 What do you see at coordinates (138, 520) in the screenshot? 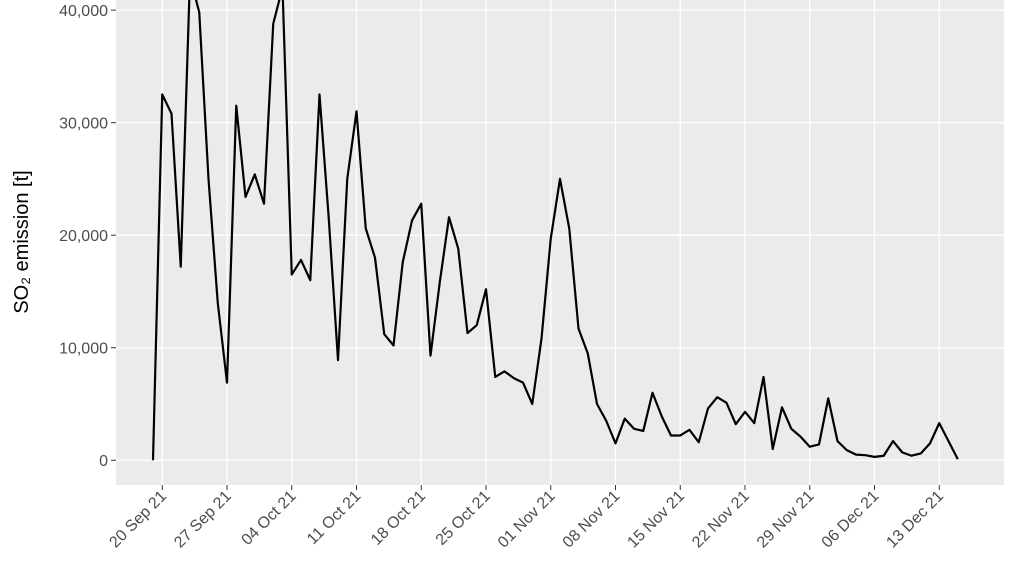
I see `x-tick-label: 20 Sep 21` at bounding box center [138, 520].